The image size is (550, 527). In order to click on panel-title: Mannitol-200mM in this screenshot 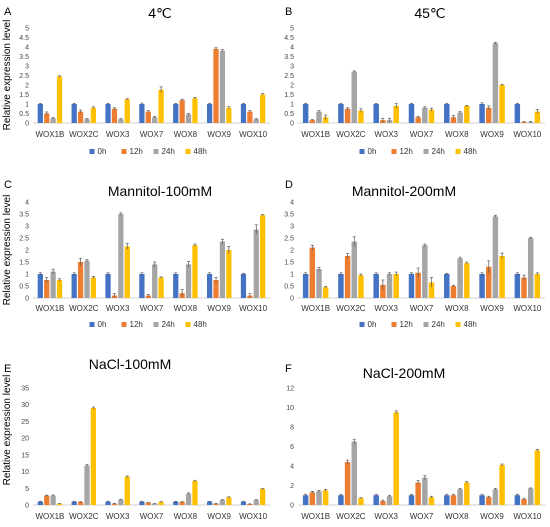, I will do `click(404, 191)`.